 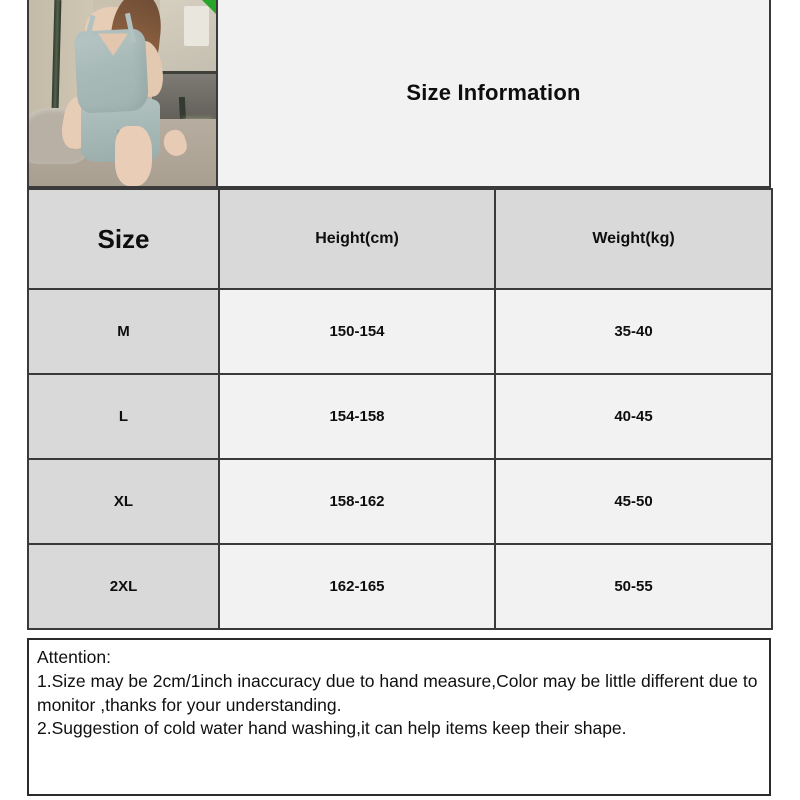 I want to click on cell-weight: 45-50, so click(x=633, y=501).